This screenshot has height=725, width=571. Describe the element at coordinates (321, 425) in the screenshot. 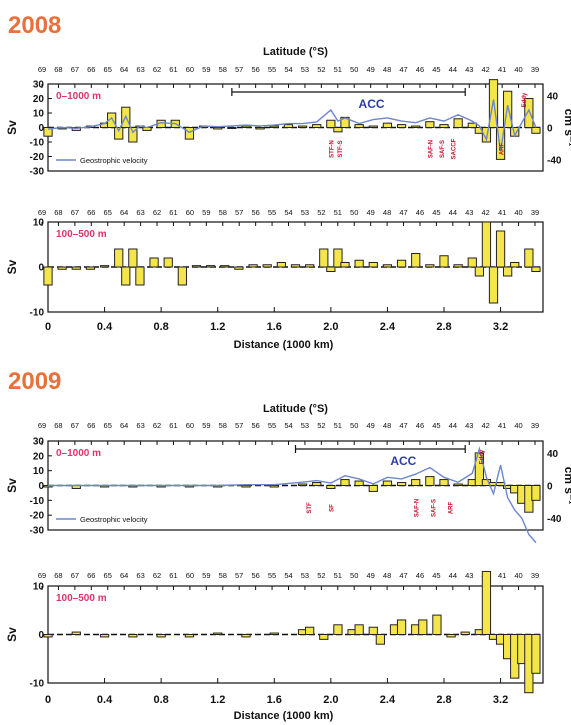

I see `latitude-tick-label: 52` at that location.